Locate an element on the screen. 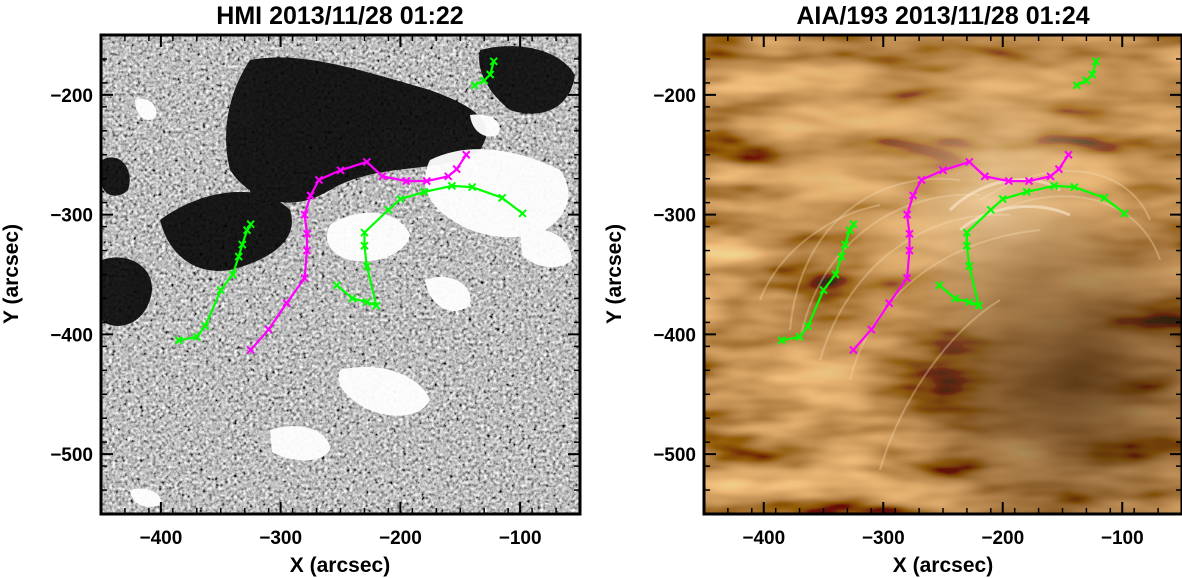 The width and height of the screenshot is (1182, 578). hmi-y-tick-label: −200 is located at coordinates (71, 96).